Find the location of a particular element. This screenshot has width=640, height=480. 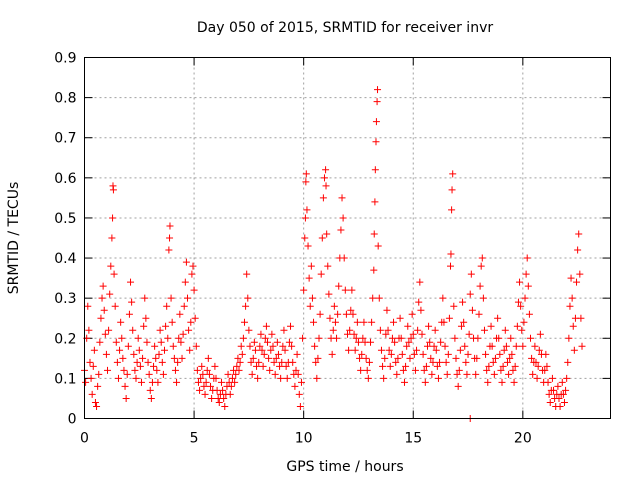

y-tick-label: 0.1 is located at coordinates (65, 379).